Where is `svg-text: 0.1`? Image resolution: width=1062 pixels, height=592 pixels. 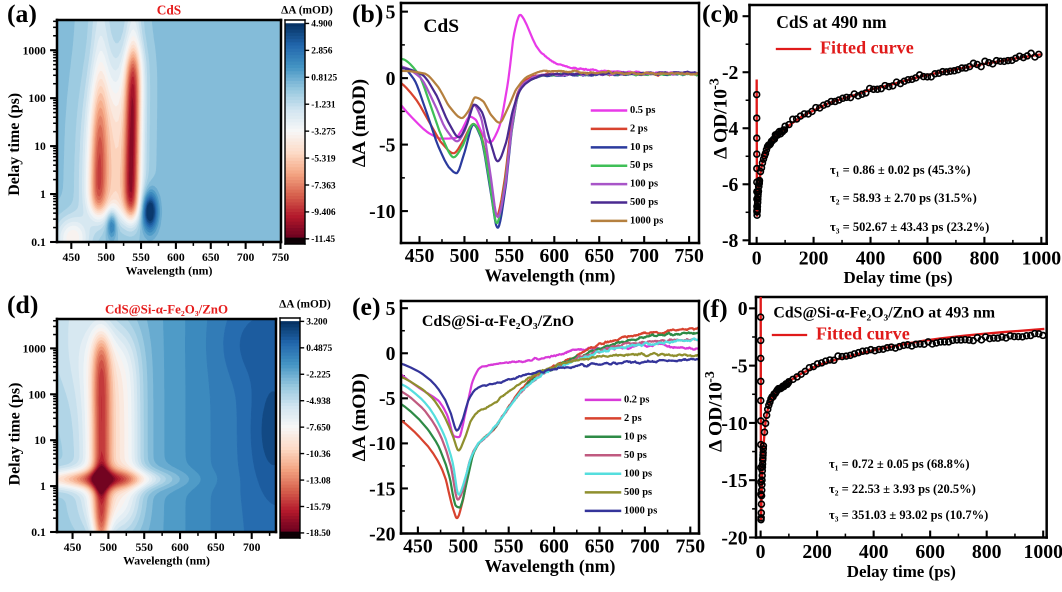
svg-text: 0.1 is located at coordinates (38, 532).